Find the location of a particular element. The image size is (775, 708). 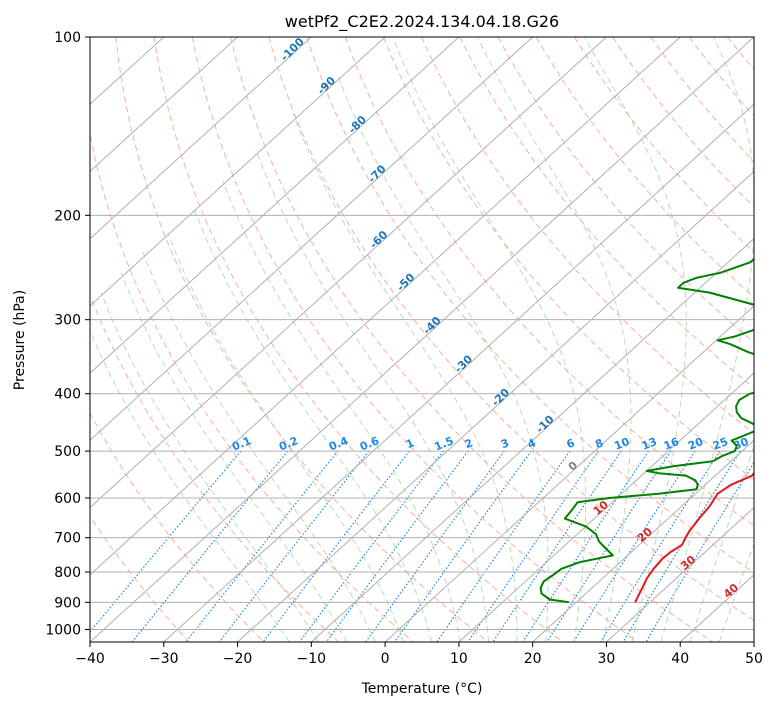

mixing-ratio-label: 16 is located at coordinates (671, 444).